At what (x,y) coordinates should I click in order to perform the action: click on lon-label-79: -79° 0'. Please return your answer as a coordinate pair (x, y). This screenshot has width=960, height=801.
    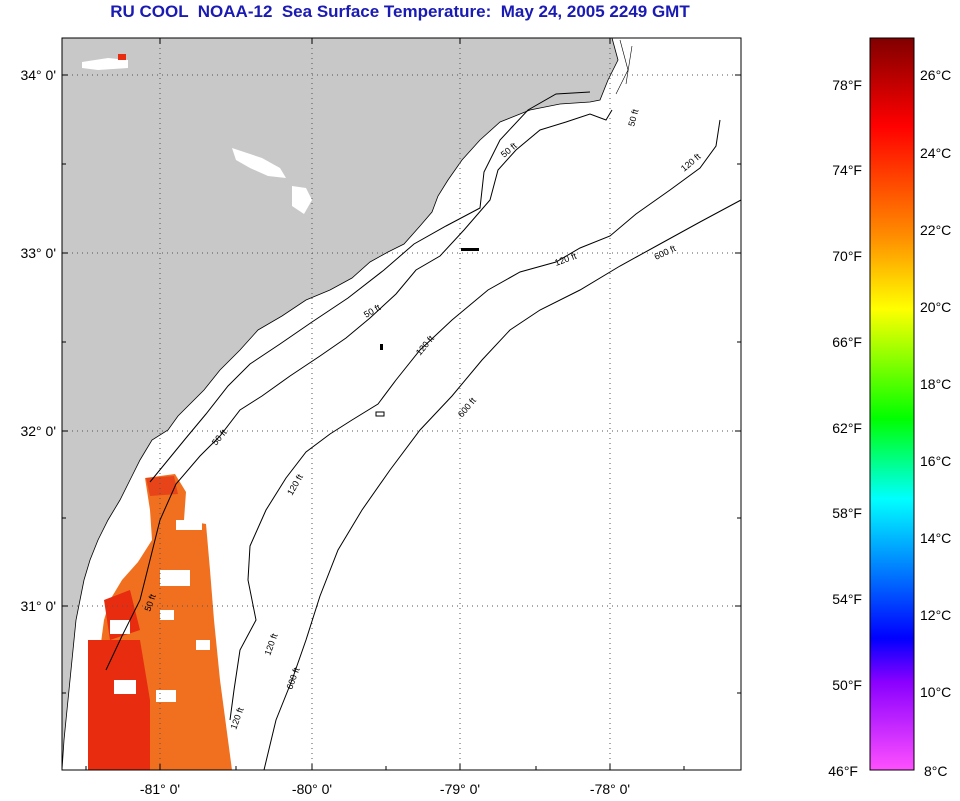
    Looking at the image, I should click on (460, 789).